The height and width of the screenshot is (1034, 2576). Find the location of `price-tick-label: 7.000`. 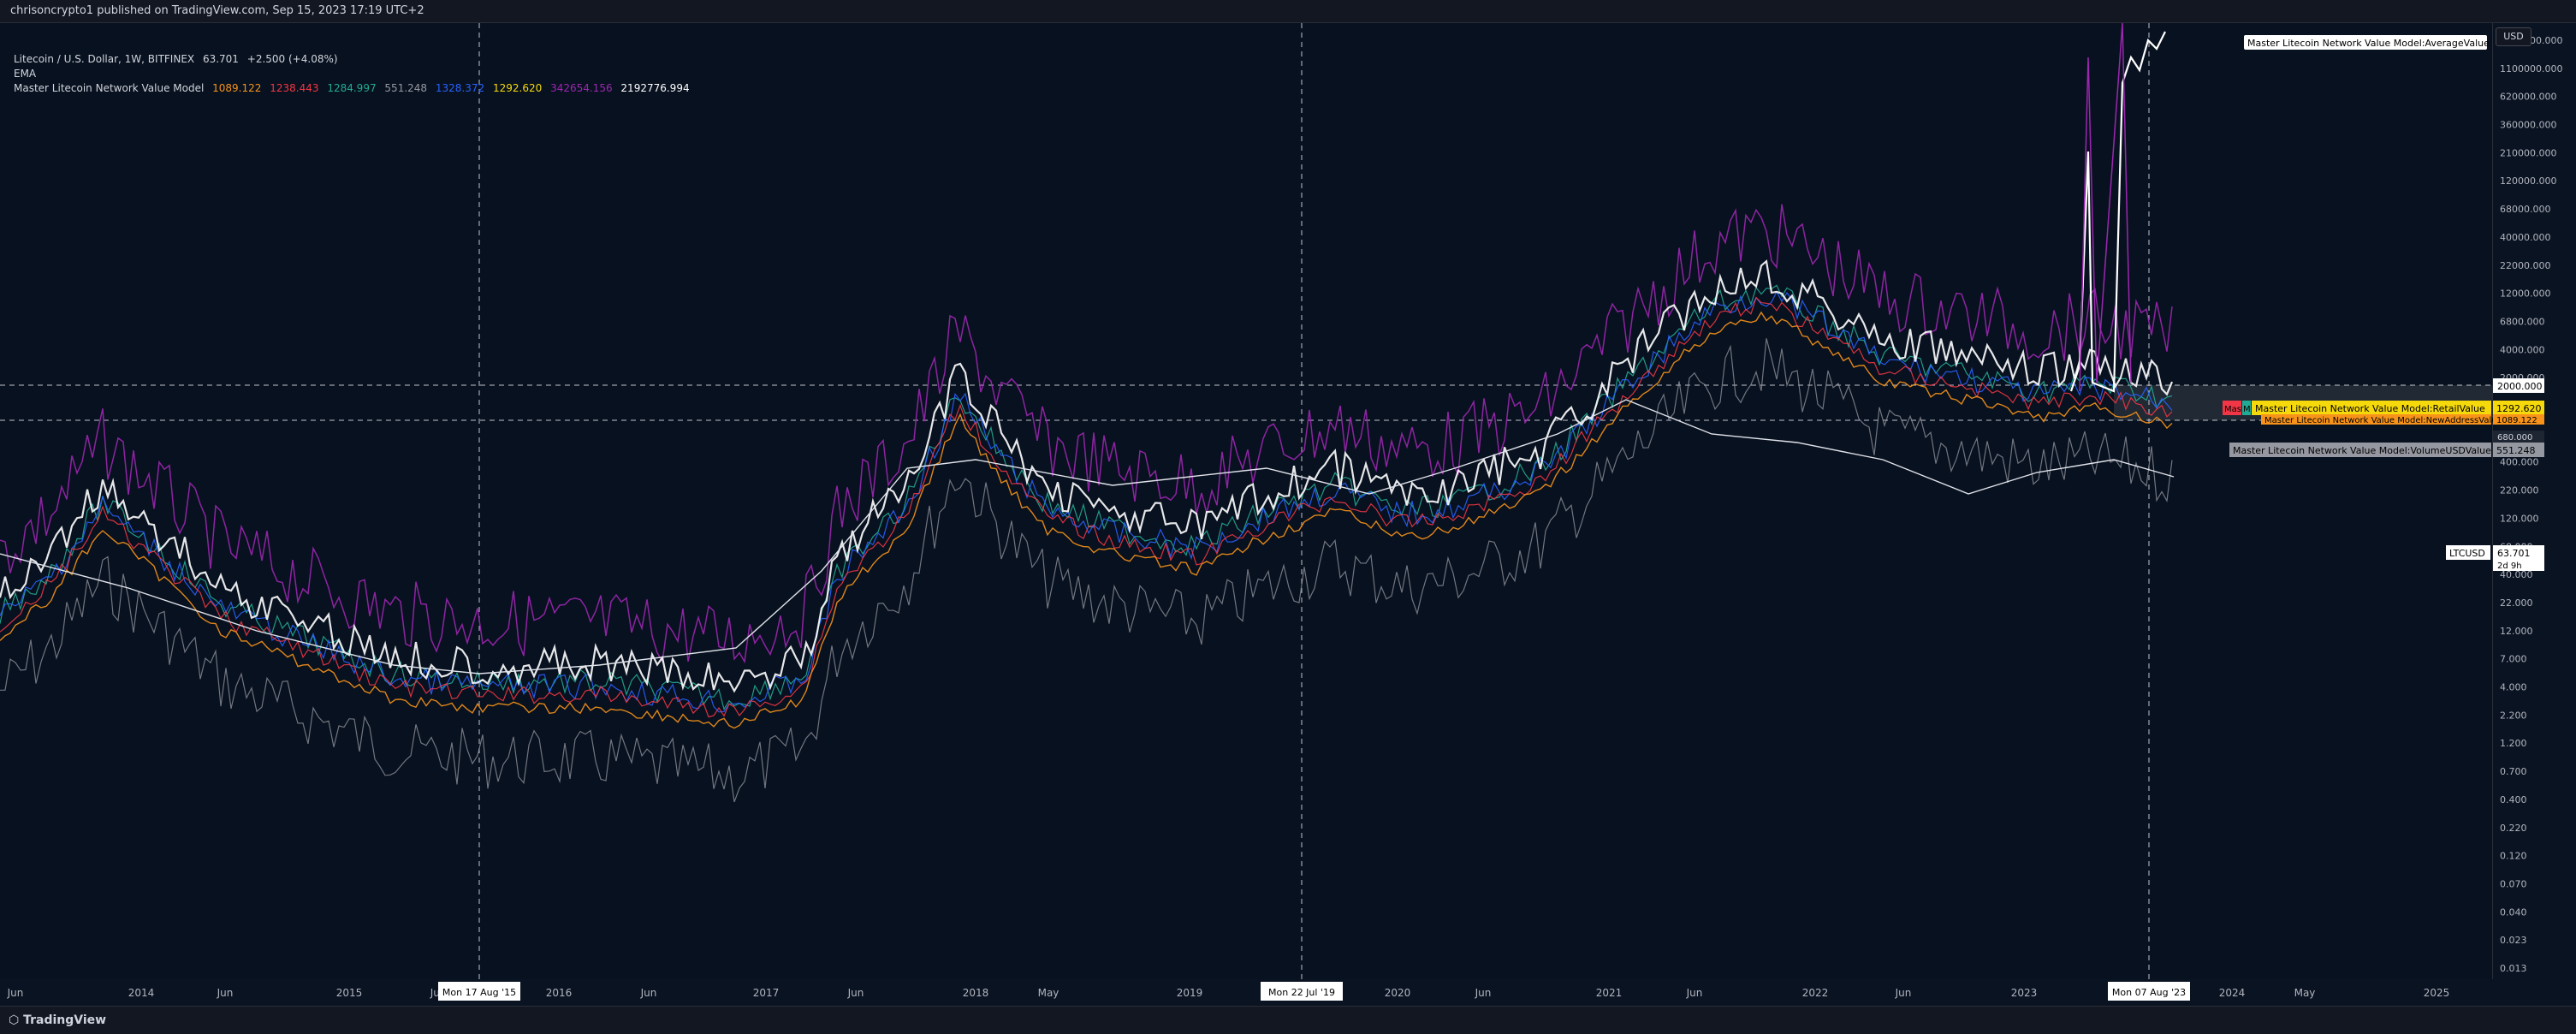

price-tick-label: 7.000 is located at coordinates (2513, 660).